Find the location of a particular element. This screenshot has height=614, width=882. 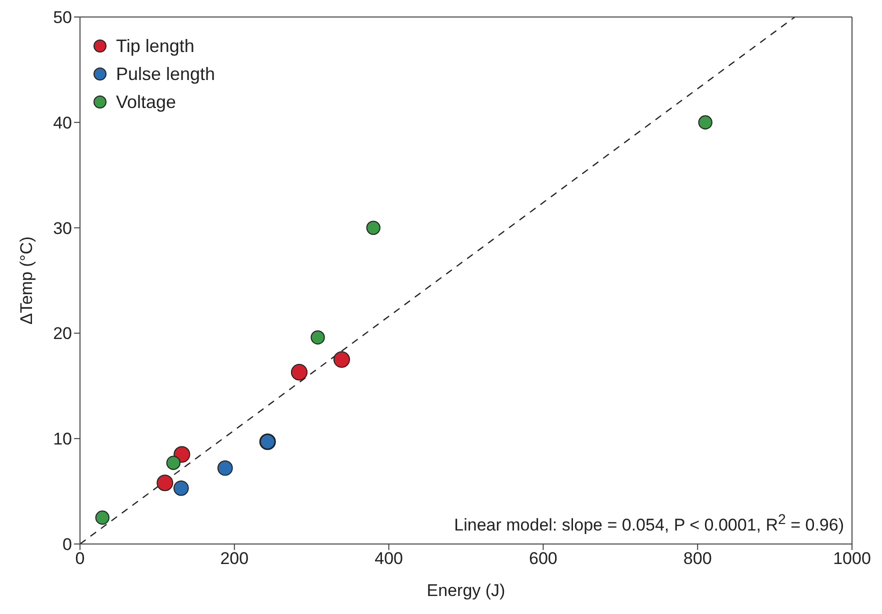

y-tick-label: 30 is located at coordinates (62, 228).